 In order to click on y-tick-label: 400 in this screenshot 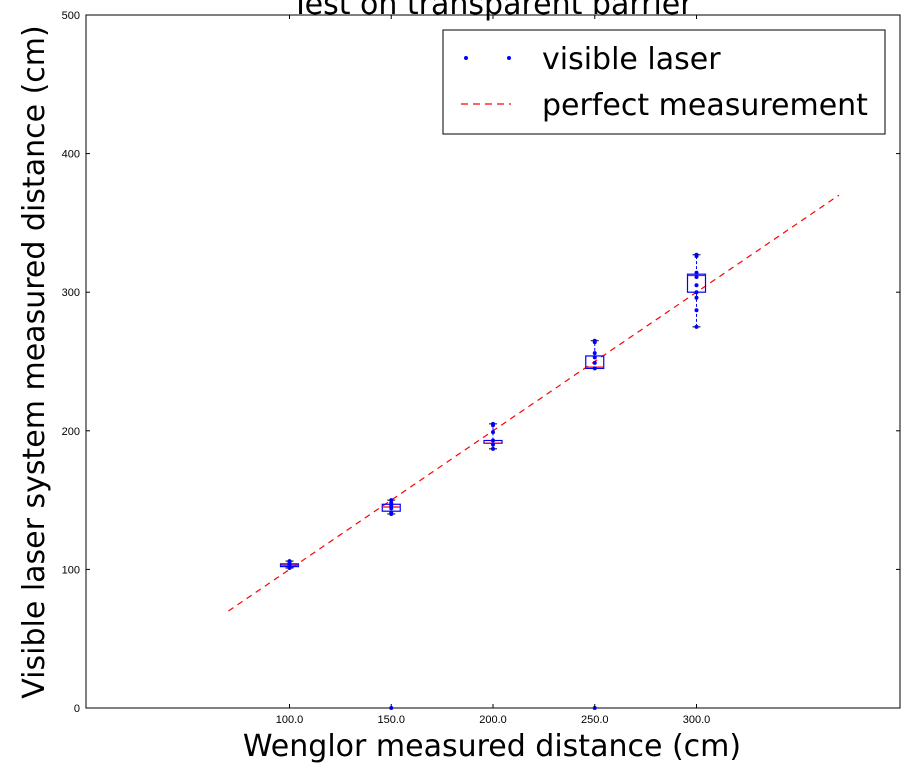, I will do `click(71, 155)`.